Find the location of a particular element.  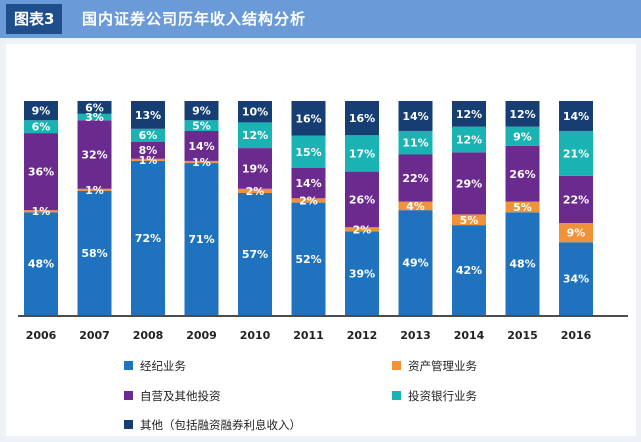

data-label-asset_mgmt-2011: 2% is located at coordinates (308, 200).